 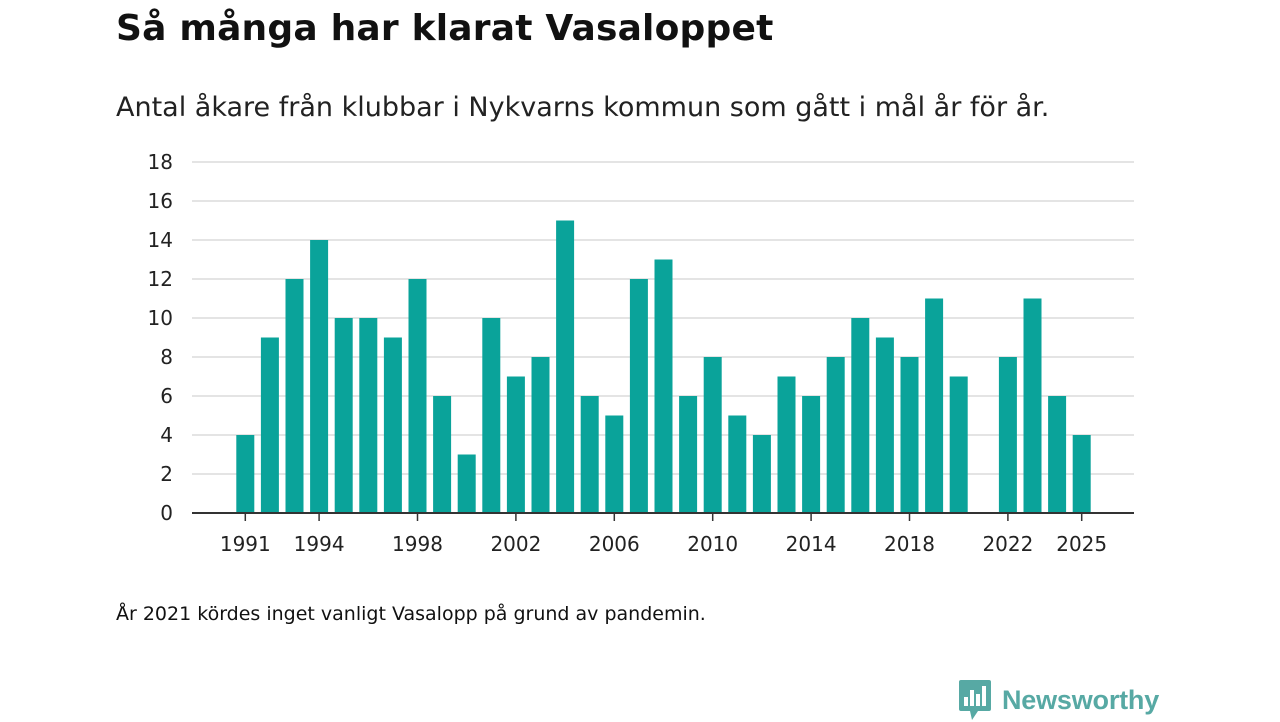 What do you see at coordinates (712, 435) in the screenshot?
I see `bar-2010` at bounding box center [712, 435].